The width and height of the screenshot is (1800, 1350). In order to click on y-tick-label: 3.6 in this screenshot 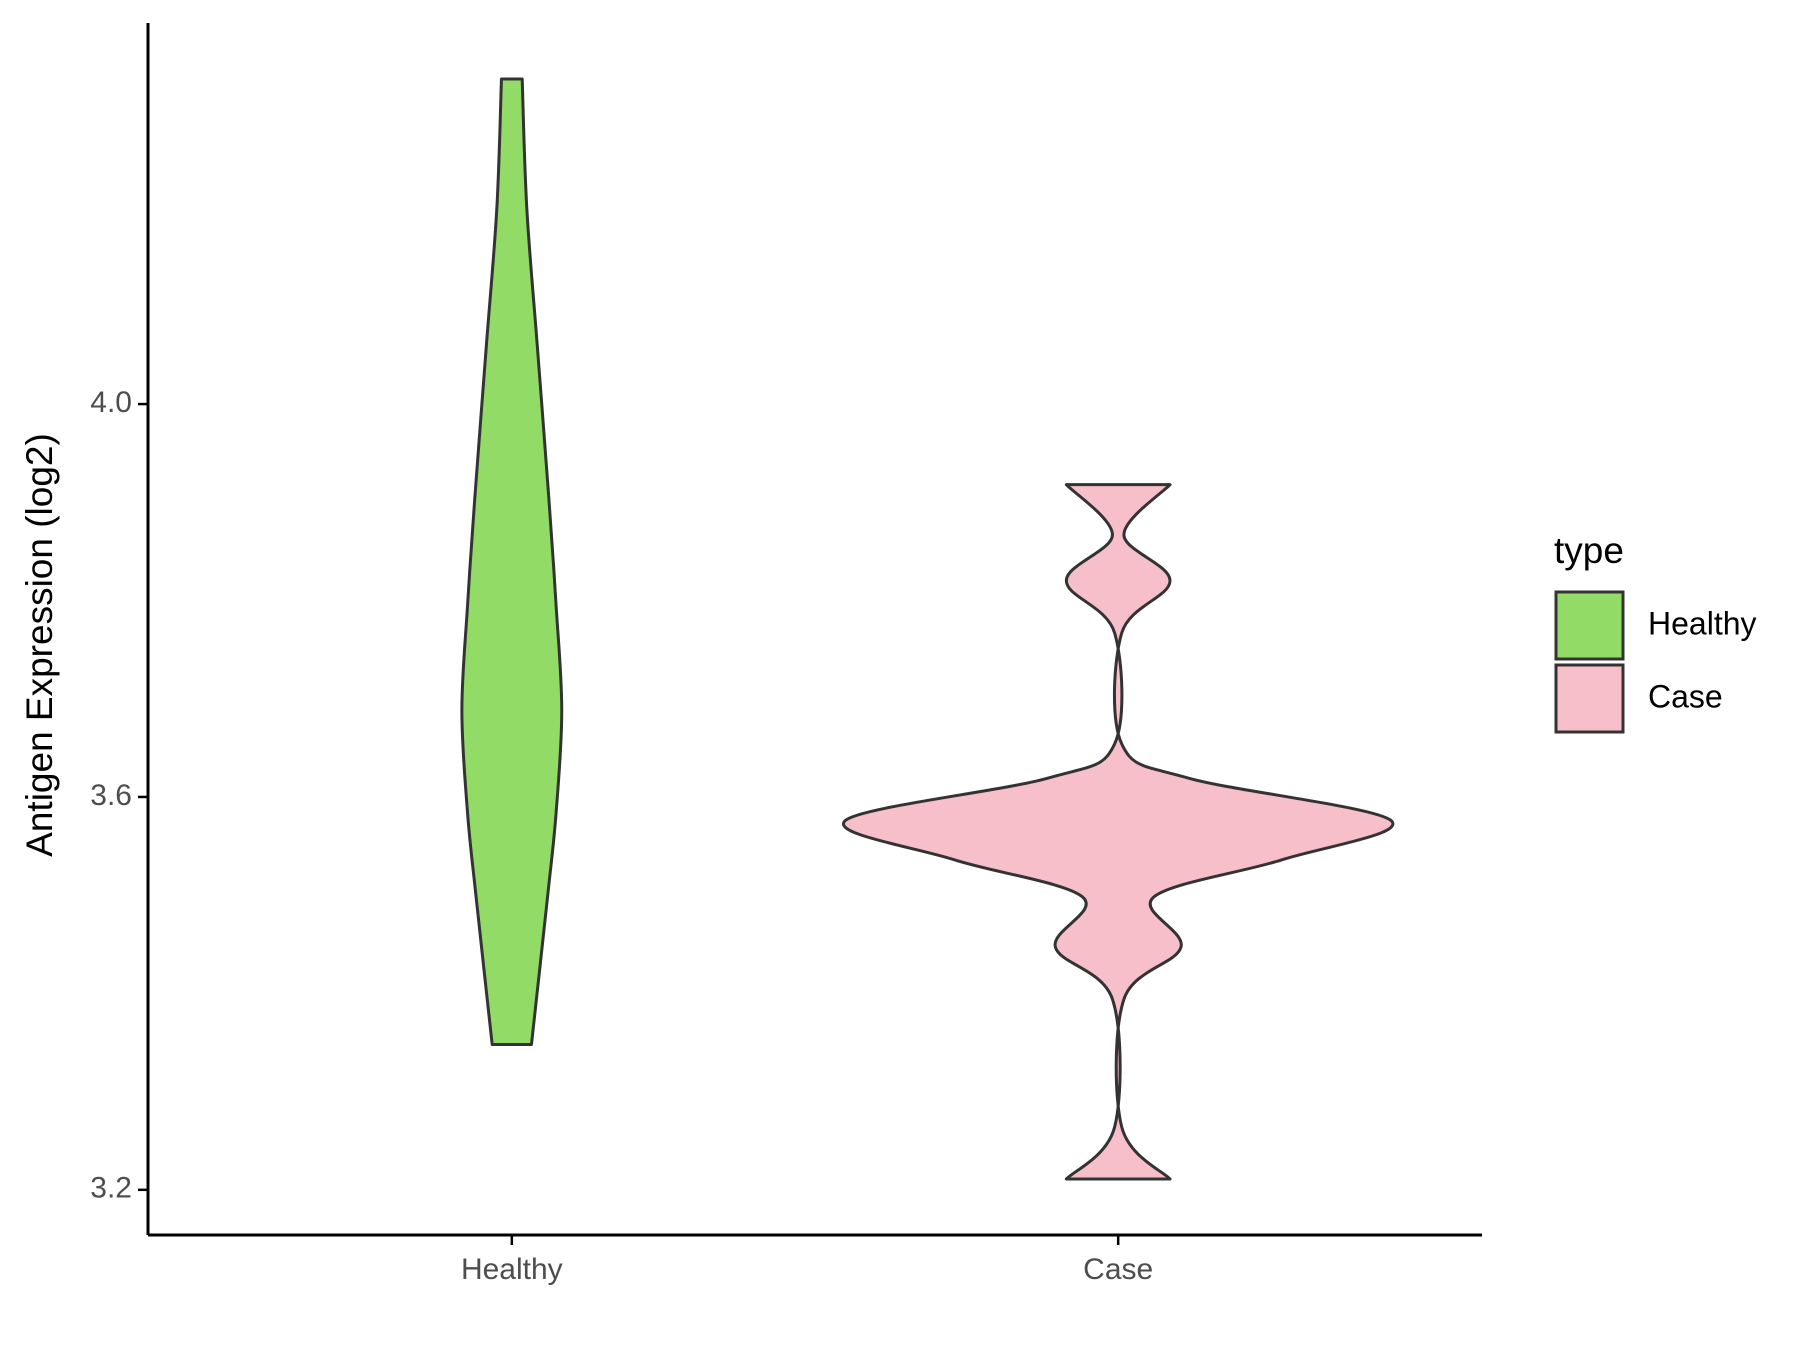, I will do `click(111, 795)`.